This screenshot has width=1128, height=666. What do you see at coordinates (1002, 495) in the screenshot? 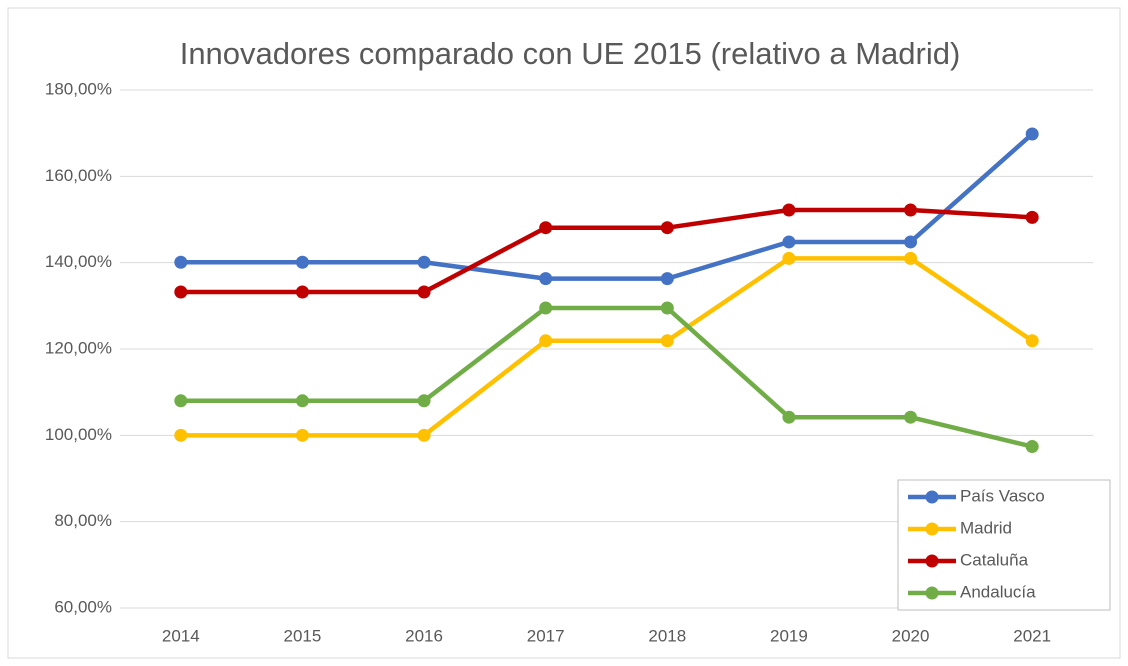
I see `legend-label: País Vasco` at bounding box center [1002, 495].